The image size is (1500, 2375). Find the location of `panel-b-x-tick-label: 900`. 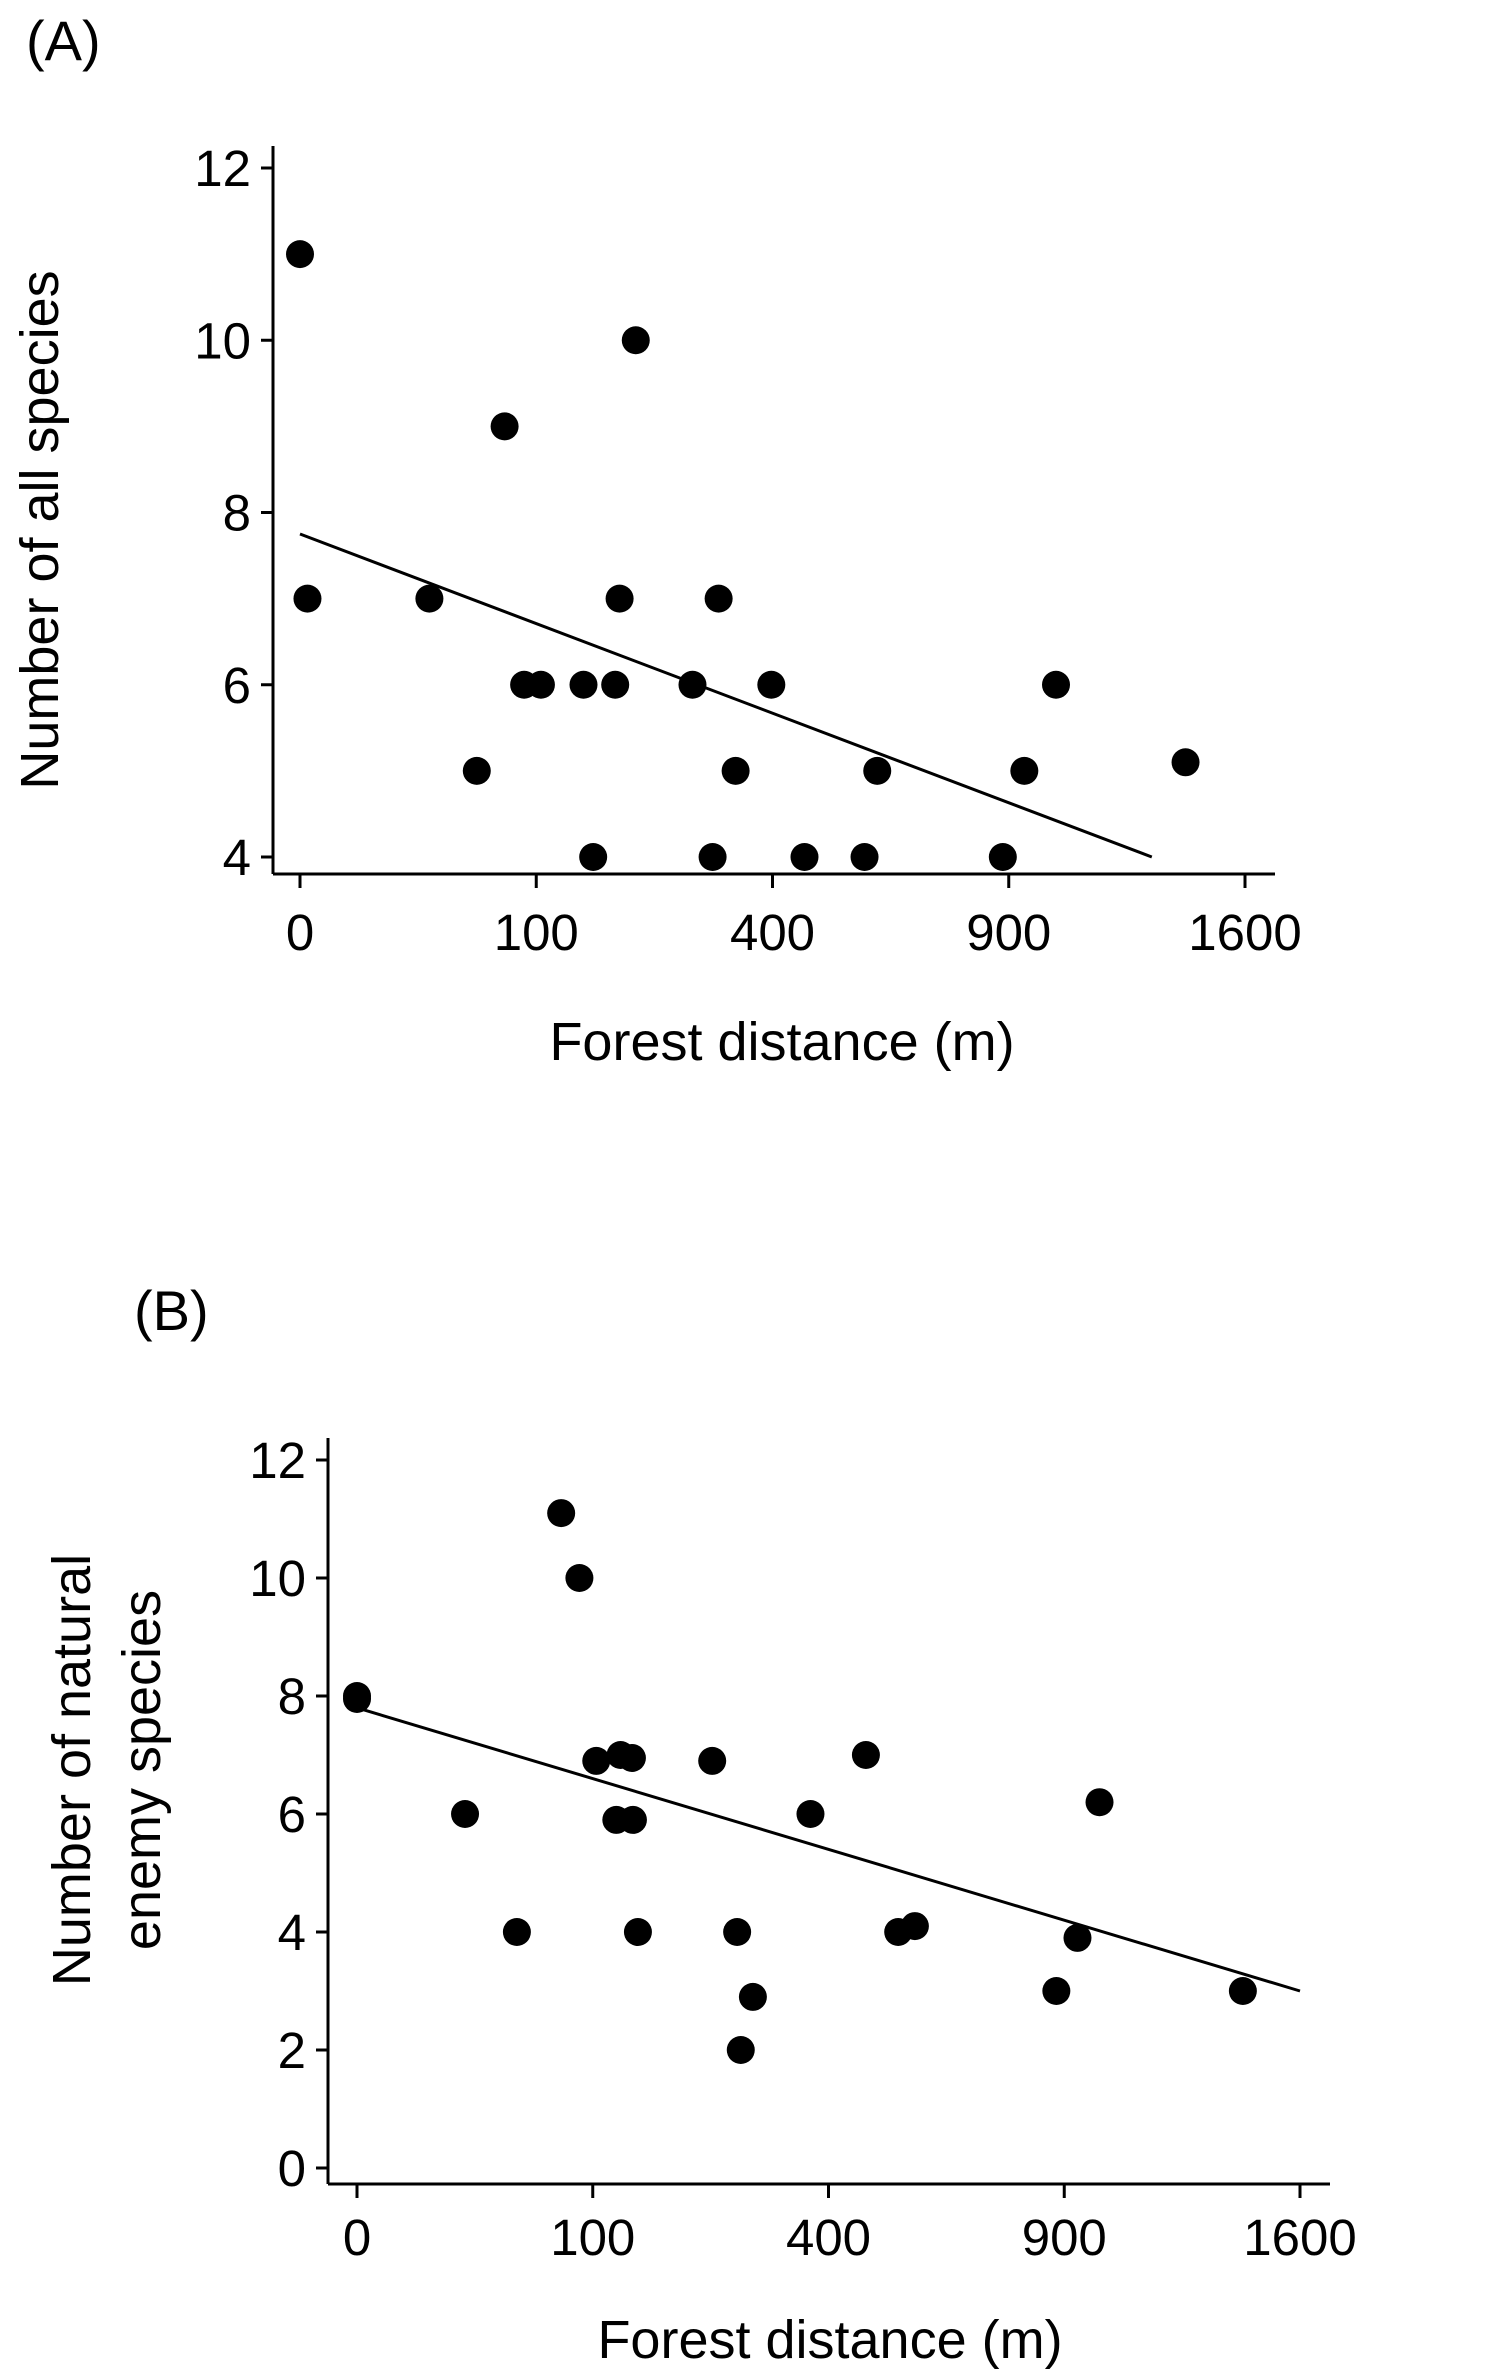

panel-b-x-tick-label: 900 is located at coordinates (1064, 2237).